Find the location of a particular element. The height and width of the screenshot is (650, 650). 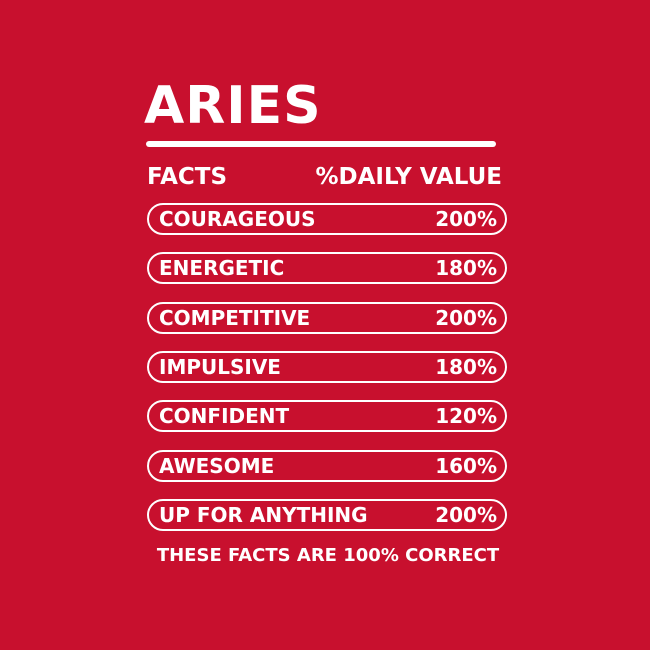

fact-value: 120% is located at coordinates (466, 416).